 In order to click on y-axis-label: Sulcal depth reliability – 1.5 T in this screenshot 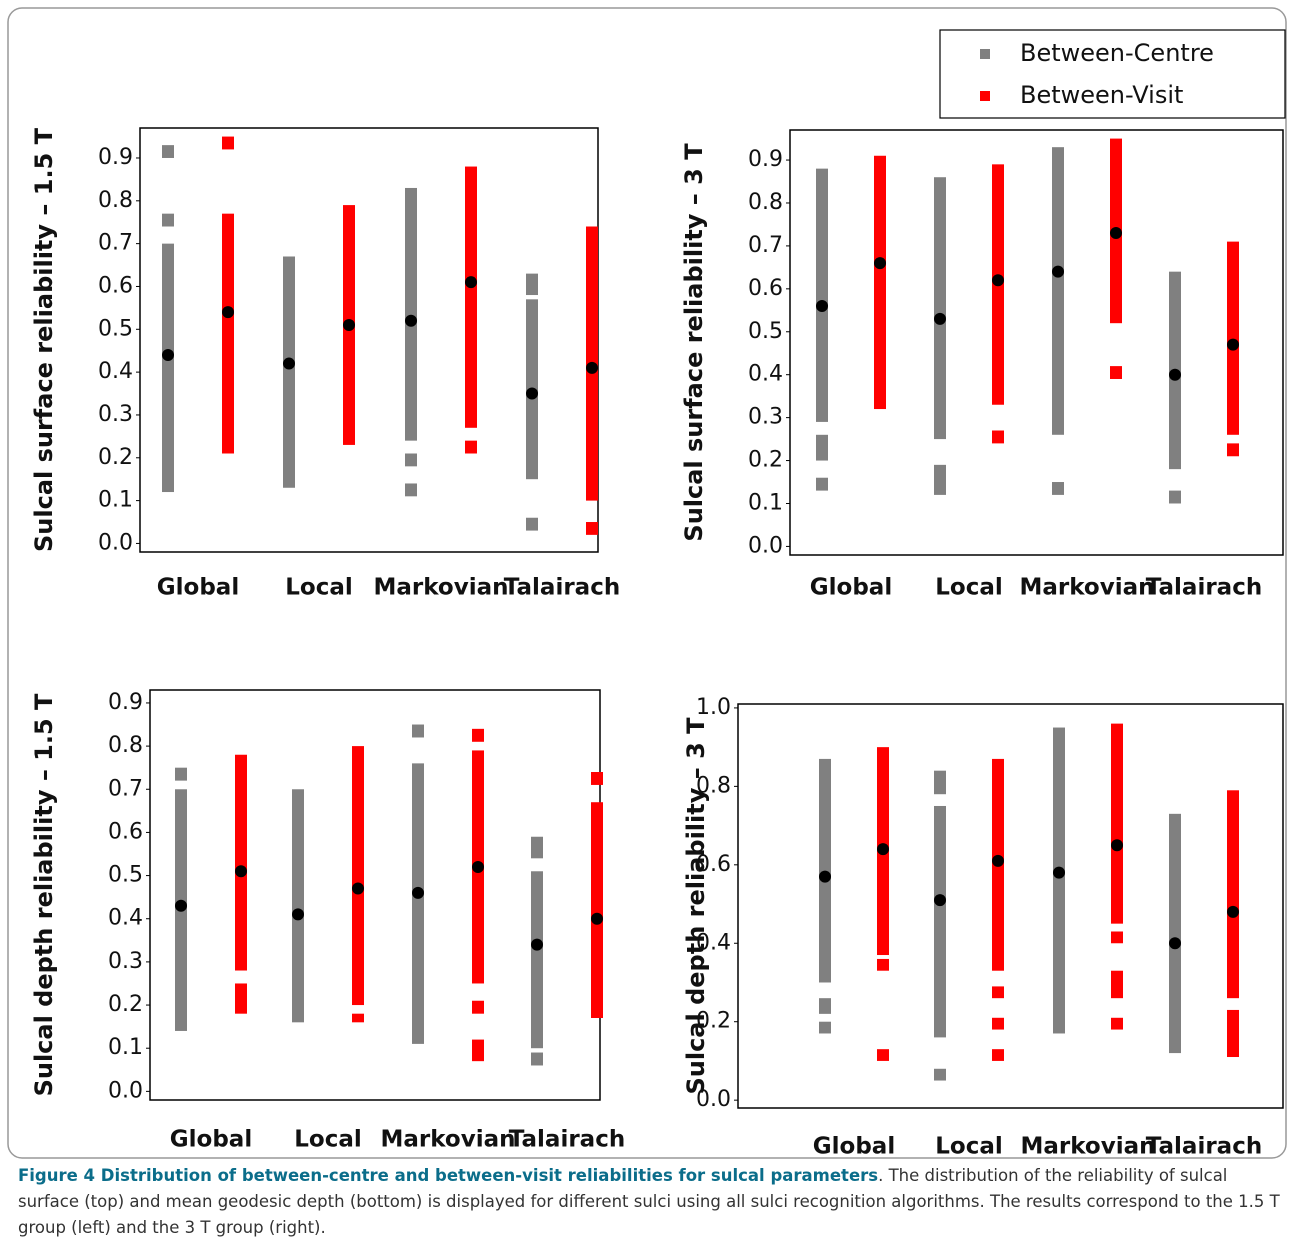, I will do `click(44, 894)`.